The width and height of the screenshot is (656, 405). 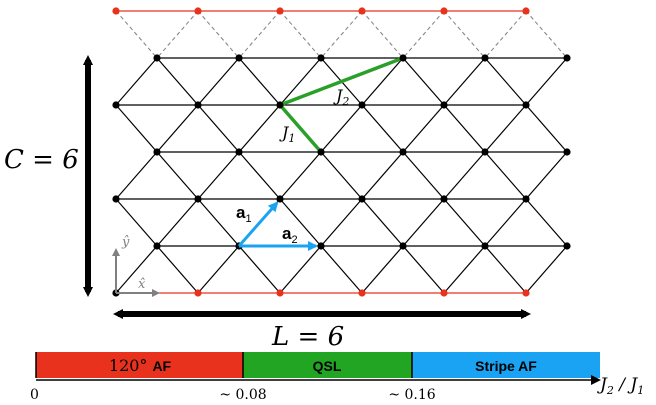 I want to click on length-label: L = 6, so click(x=307, y=337).